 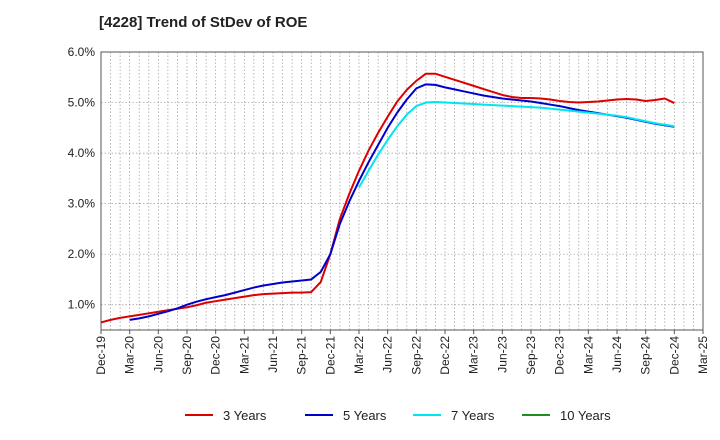 What do you see at coordinates (703, 355) in the screenshot?
I see `x-tick-label: Mar-25` at bounding box center [703, 355].